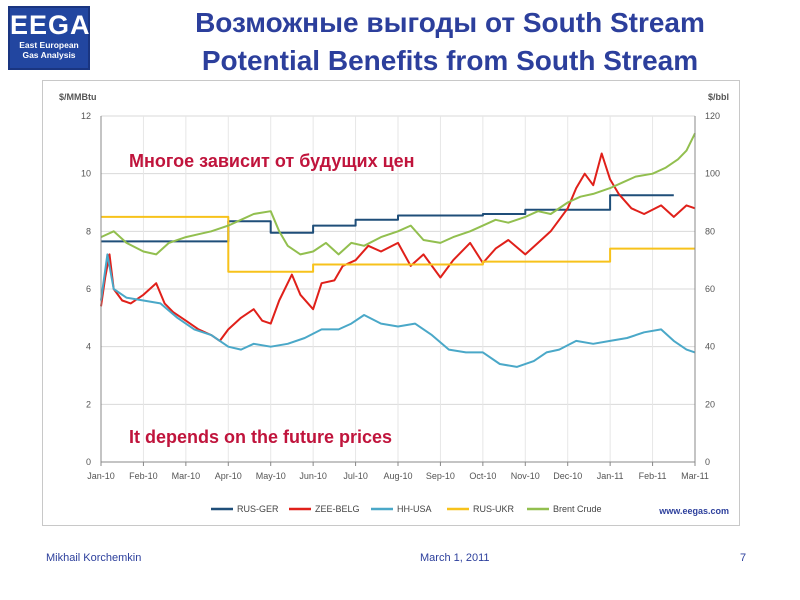 This screenshot has height=600, width=800. What do you see at coordinates (398, 310) in the screenshot?
I see `series-line-hh-usa` at bounding box center [398, 310].